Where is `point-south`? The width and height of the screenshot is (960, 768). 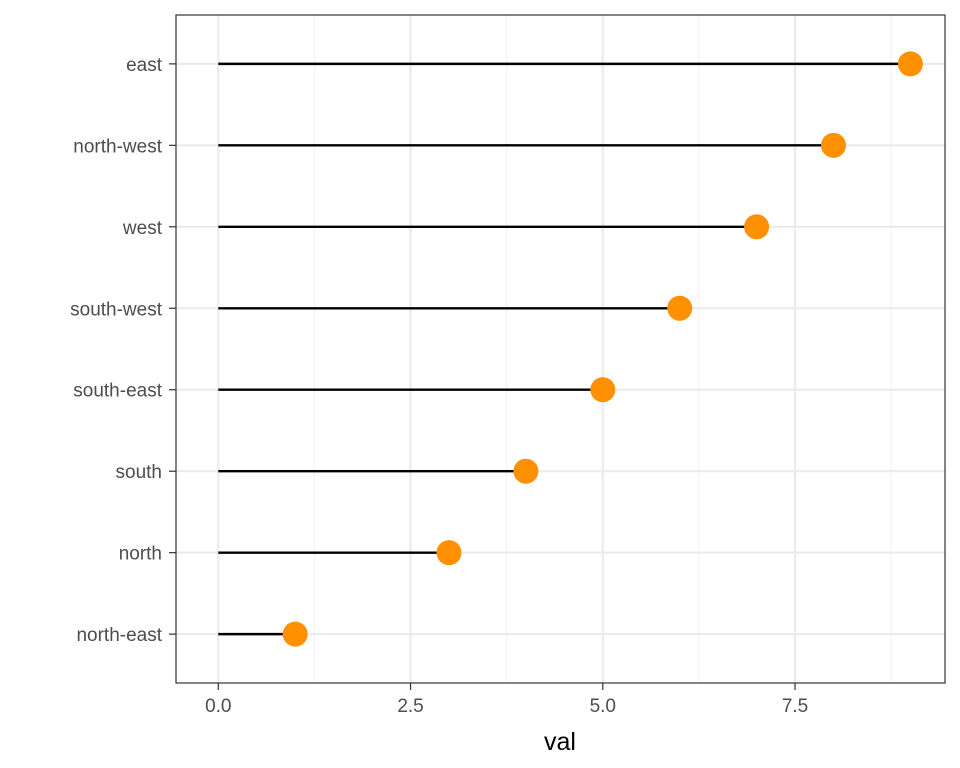 point-south is located at coordinates (526, 471).